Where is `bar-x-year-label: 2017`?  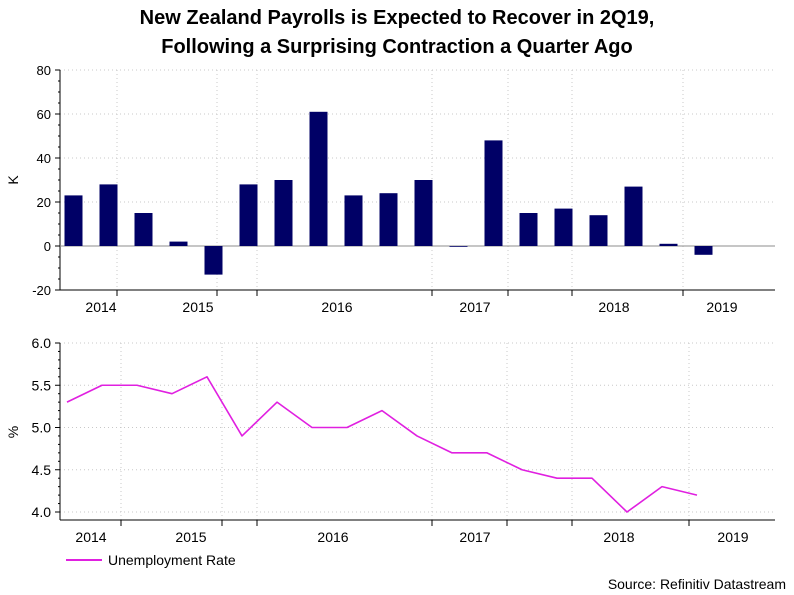 bar-x-year-label: 2017 is located at coordinates (474, 307).